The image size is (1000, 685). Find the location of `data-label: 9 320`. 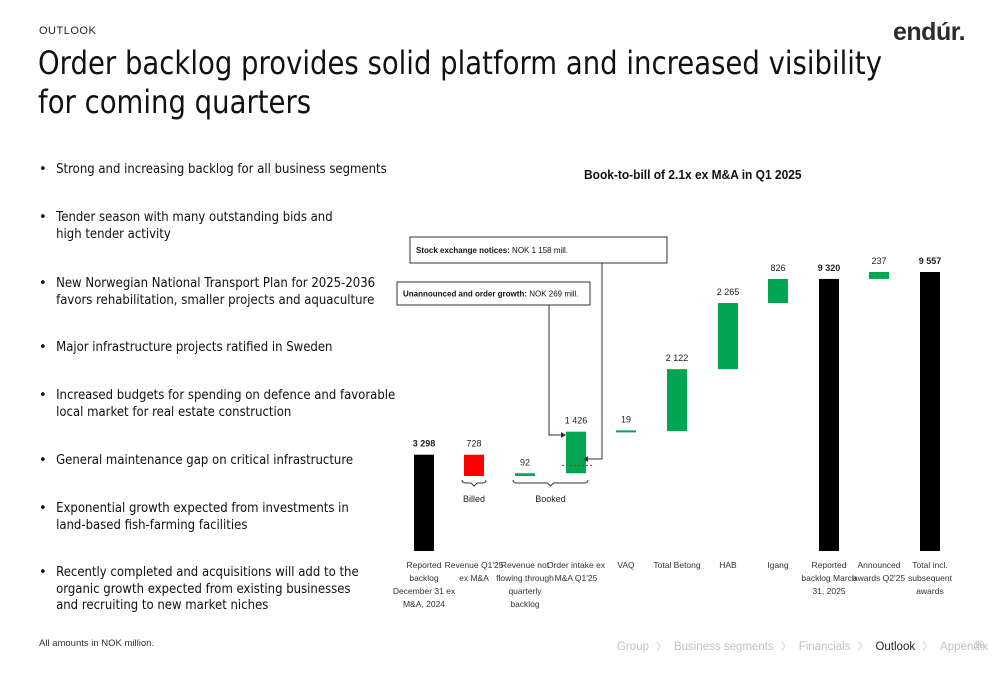

data-label: 9 320 is located at coordinates (829, 268).